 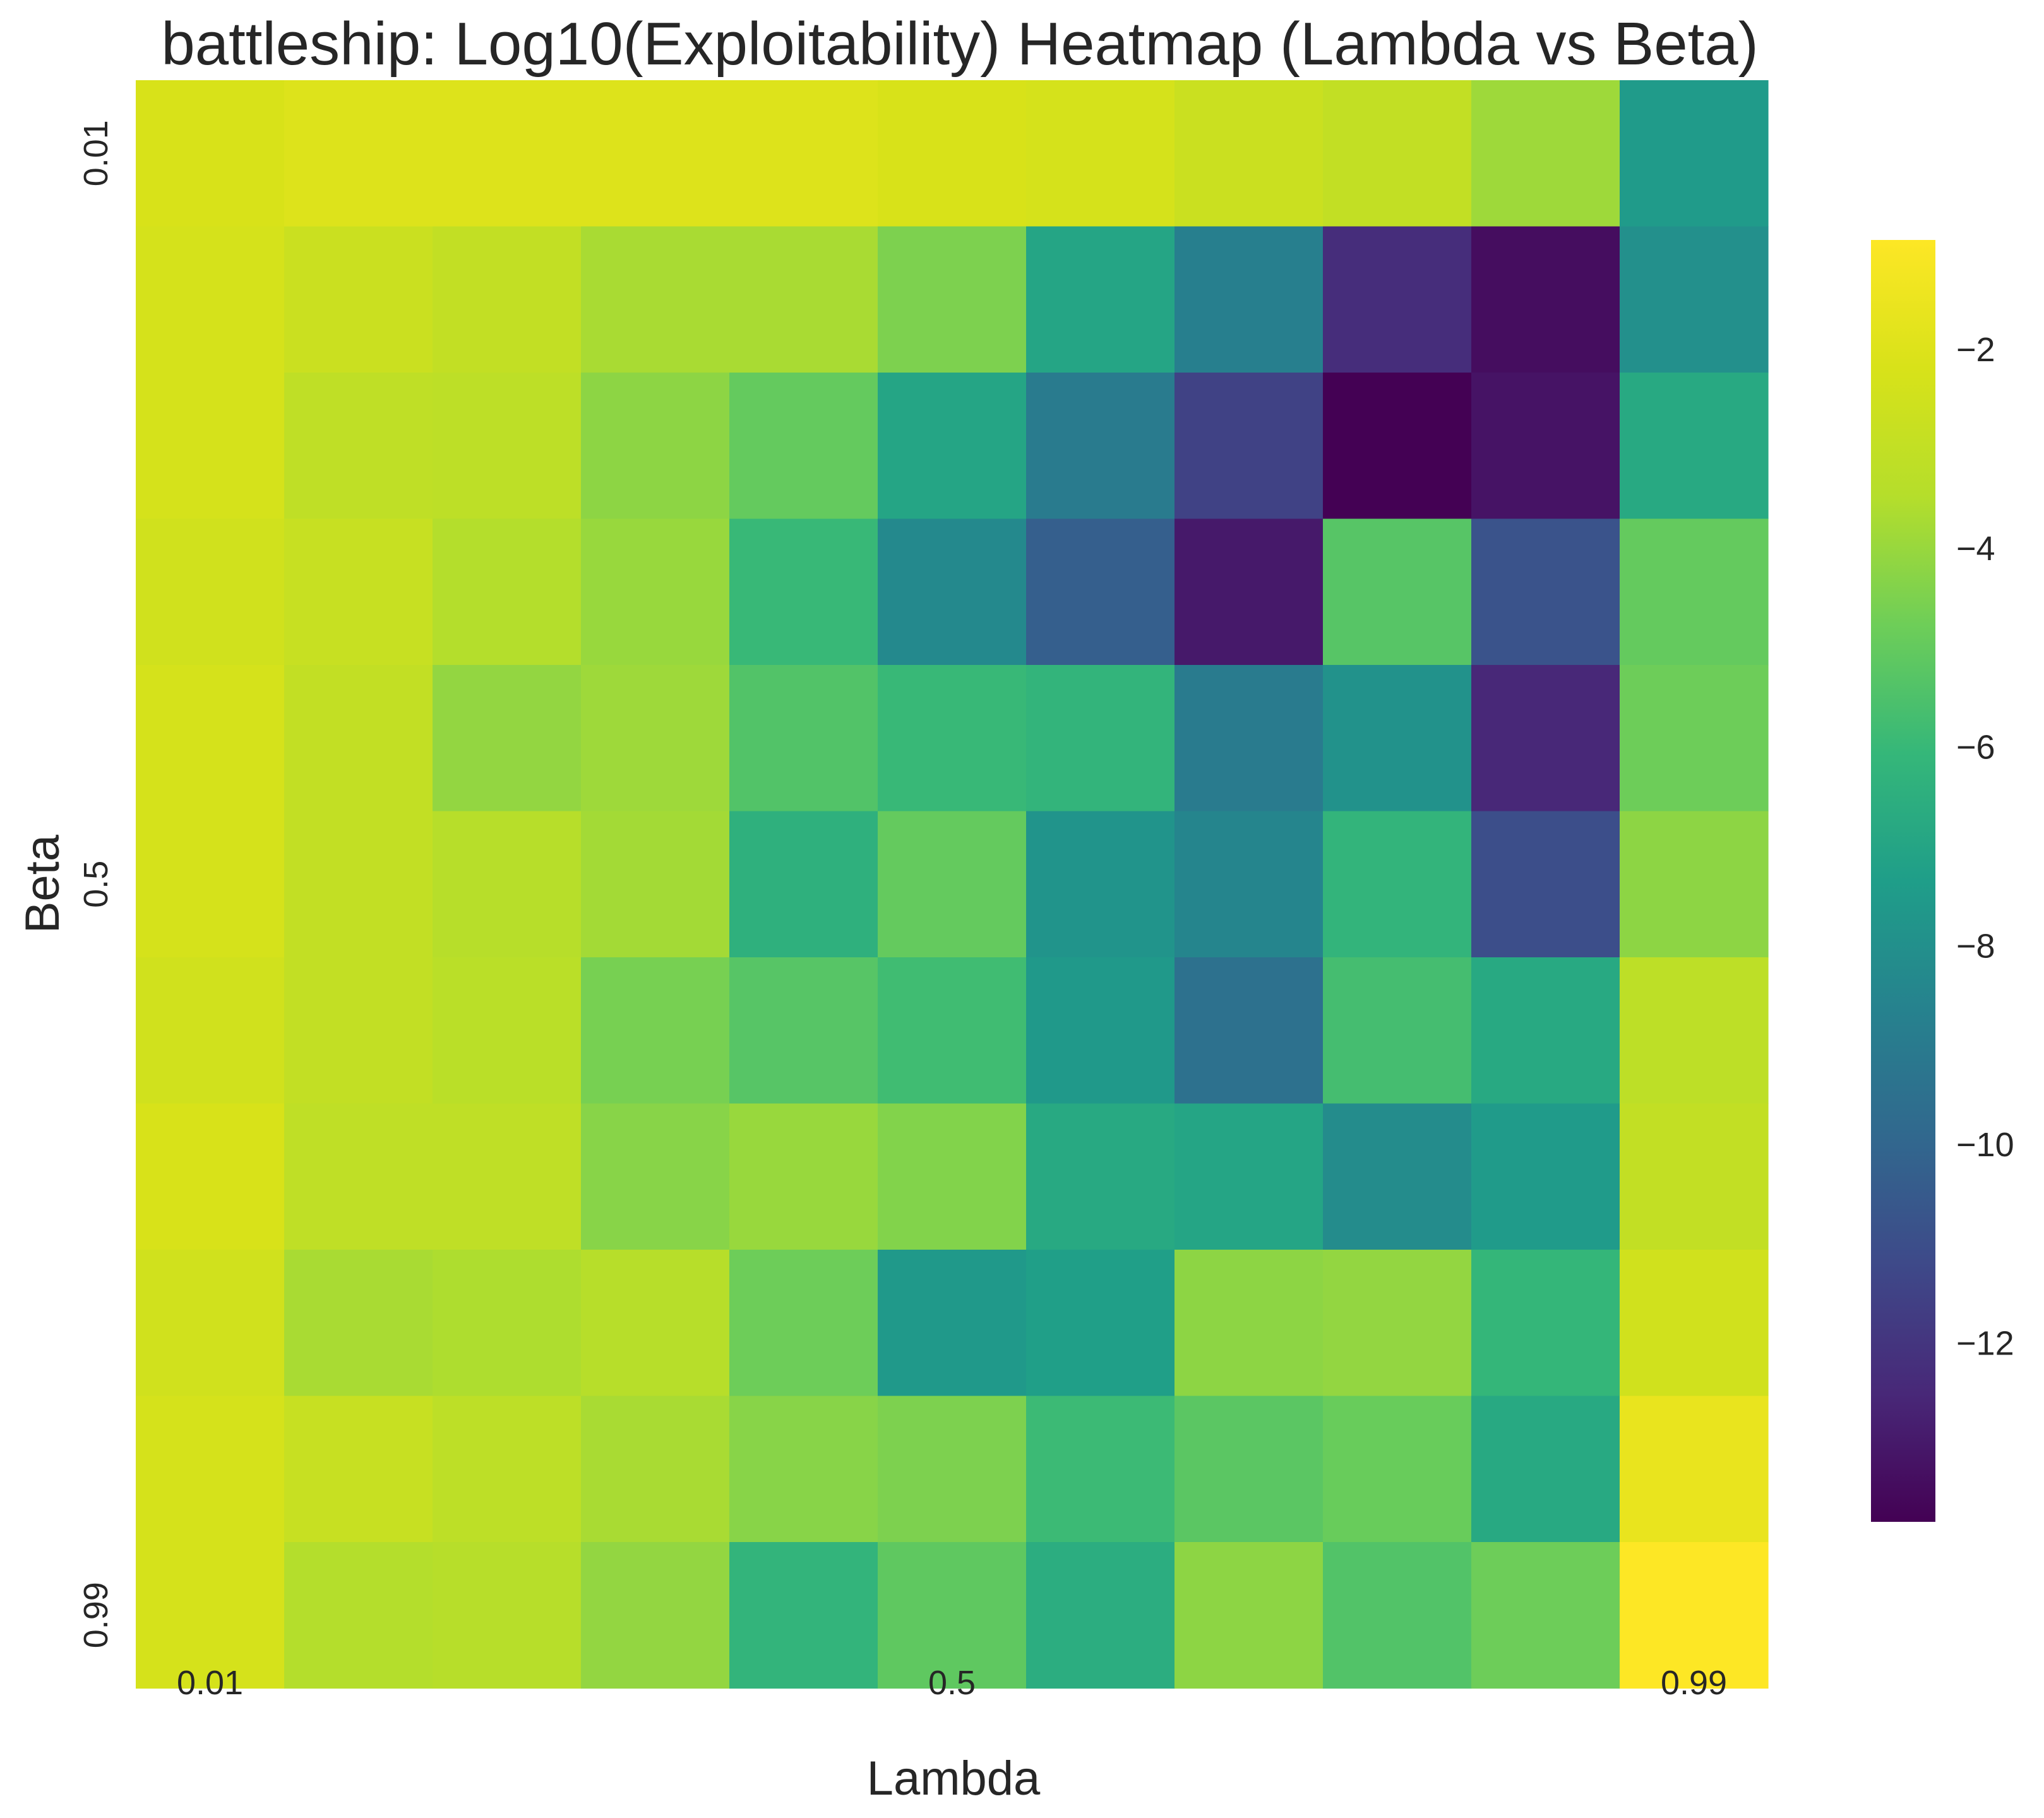 What do you see at coordinates (1694, 1683) in the screenshot?
I see `x-tick-label: 0.99` at bounding box center [1694, 1683].